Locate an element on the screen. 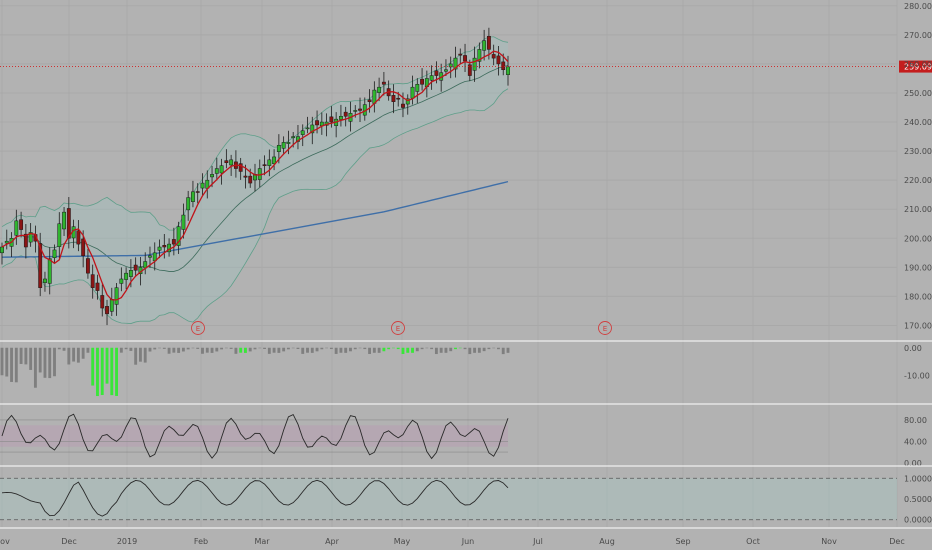  time-tick-label: Jun is located at coordinates (468, 541).